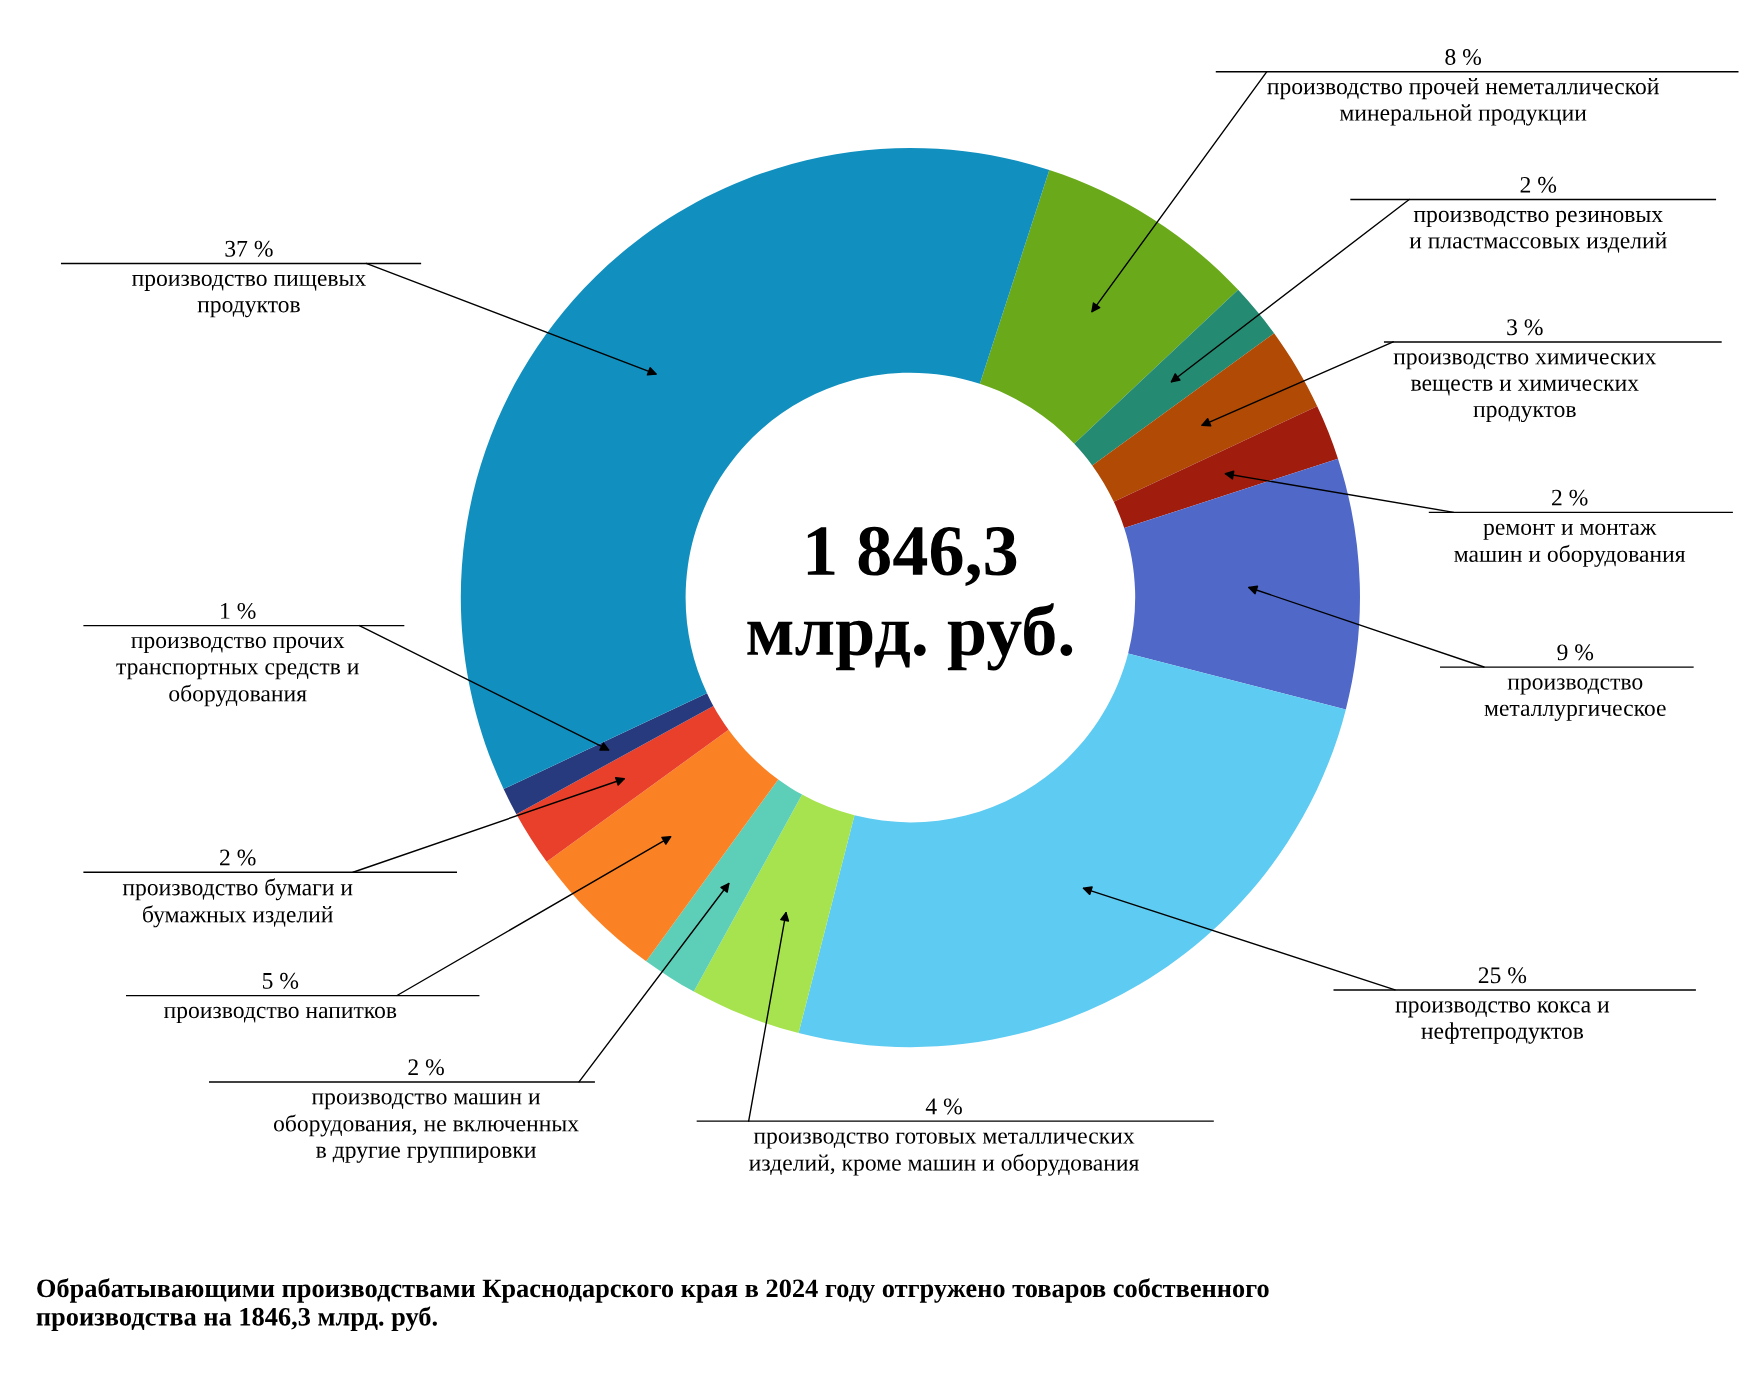  Describe the element at coordinates (237, 903) in the screenshot. I see `slice-label: производство бумаги и бумажных изделий` at that location.